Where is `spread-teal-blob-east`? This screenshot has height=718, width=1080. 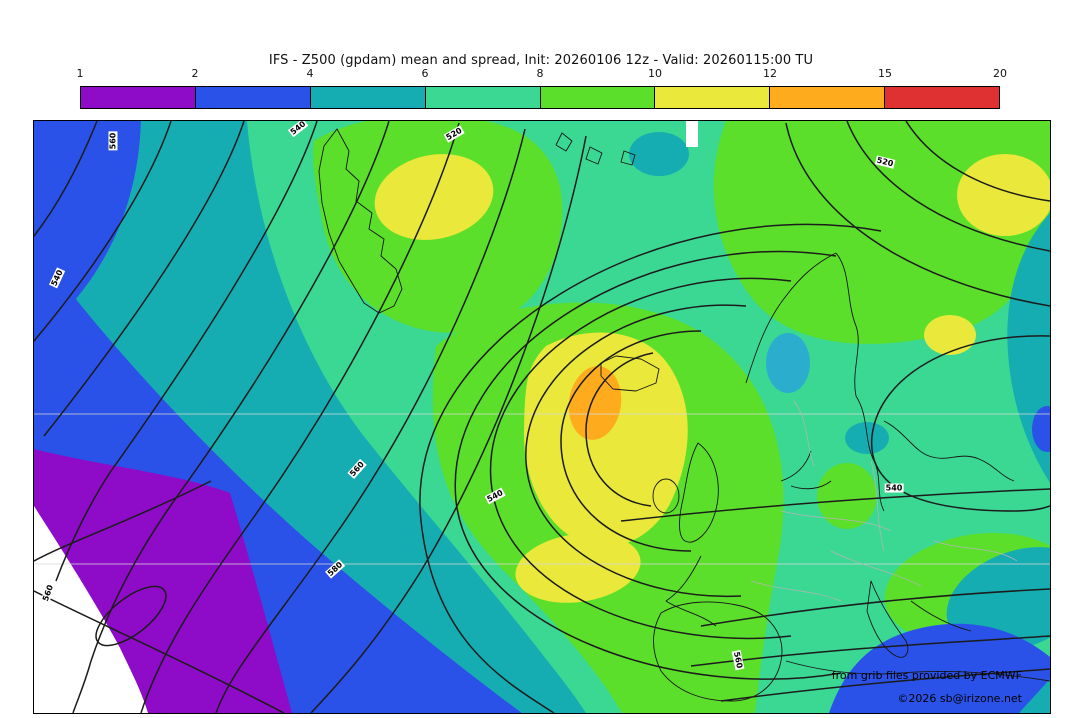
spread-teal-blob-east is located at coordinates (867, 438).